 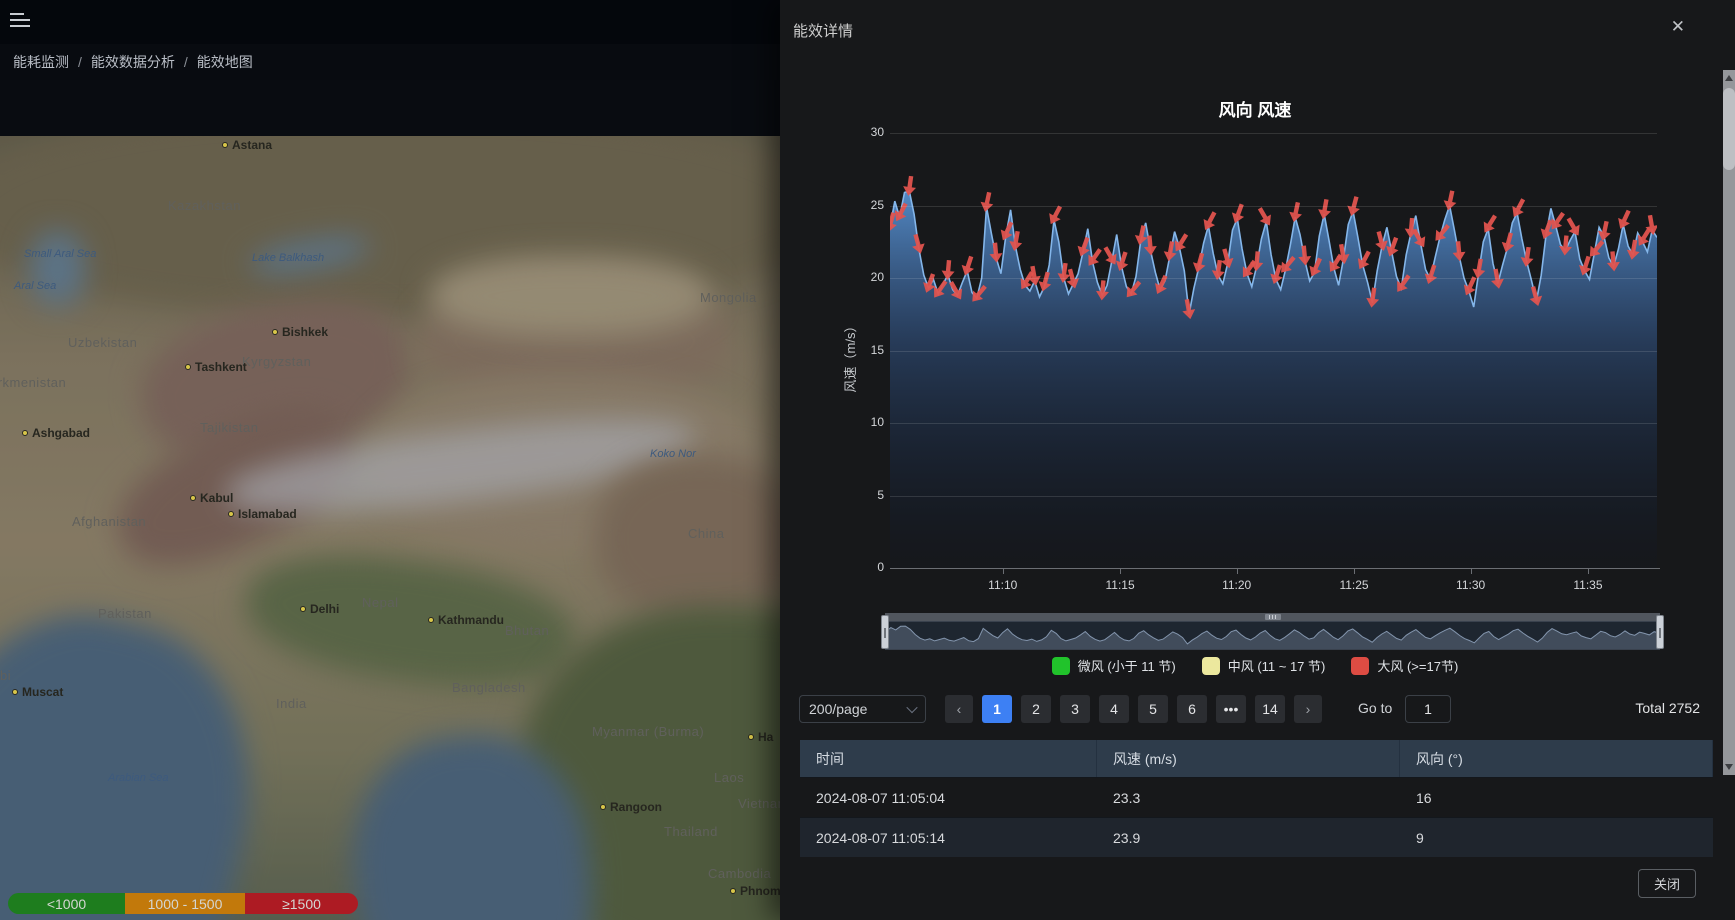 I want to click on map-label-city: Muscat, so click(x=37, y=692).